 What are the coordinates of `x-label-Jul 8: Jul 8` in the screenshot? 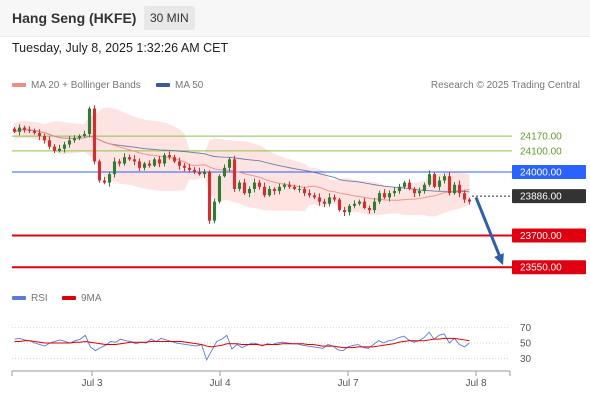 It's located at (476, 383).